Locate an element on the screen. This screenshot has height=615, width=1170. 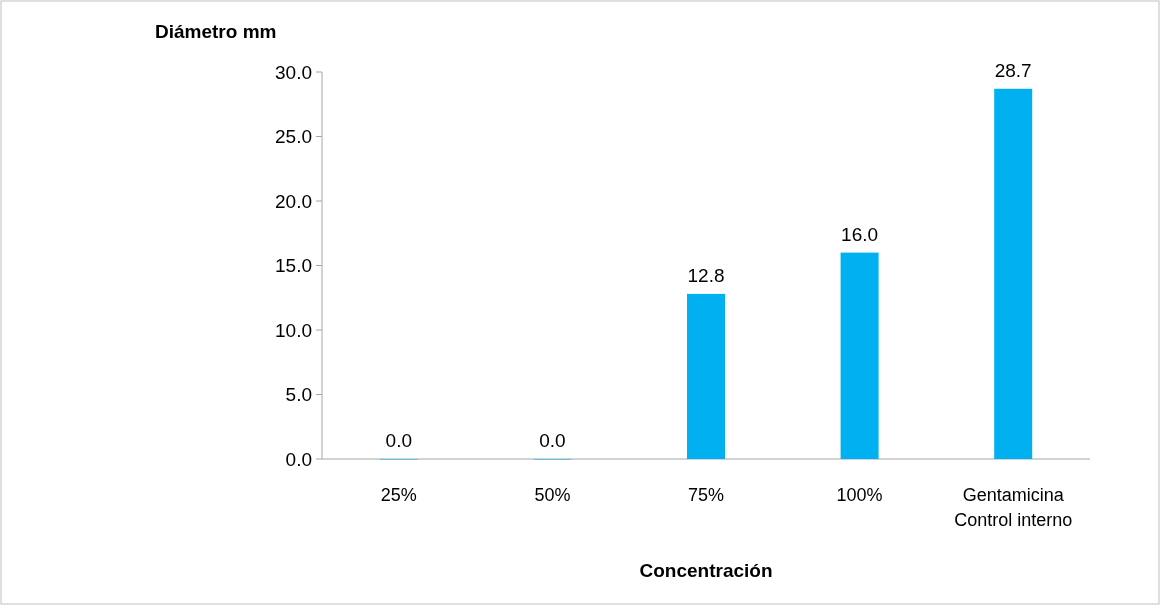
data-label: 28.7 is located at coordinates (1013, 70).